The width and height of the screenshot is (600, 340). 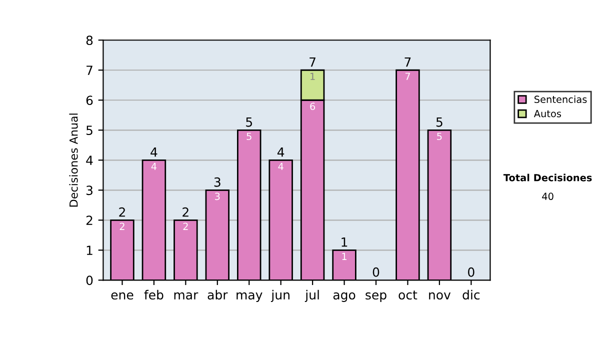 What do you see at coordinates (217, 196) in the screenshot?
I see `data-label: 3` at bounding box center [217, 196].